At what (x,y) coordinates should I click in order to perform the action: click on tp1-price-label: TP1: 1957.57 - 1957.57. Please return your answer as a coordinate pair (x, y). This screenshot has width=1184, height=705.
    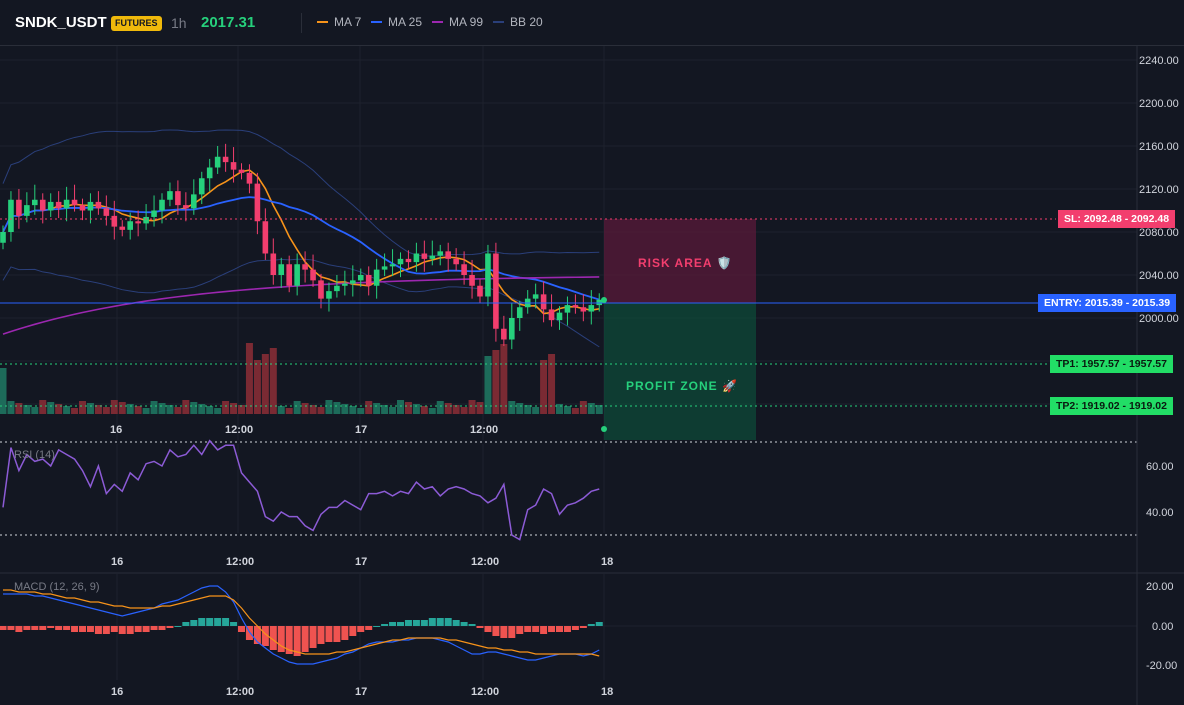
    Looking at the image, I should click on (1111, 364).